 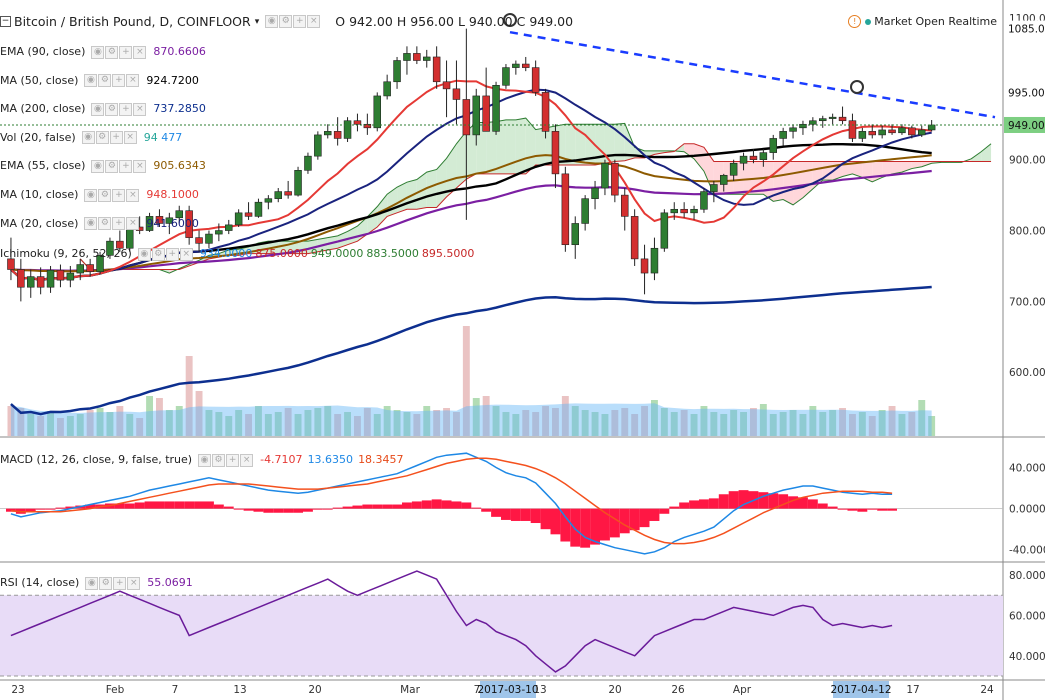 What do you see at coordinates (912, 690) in the screenshot?
I see `time-tick-label: 17` at bounding box center [912, 690].